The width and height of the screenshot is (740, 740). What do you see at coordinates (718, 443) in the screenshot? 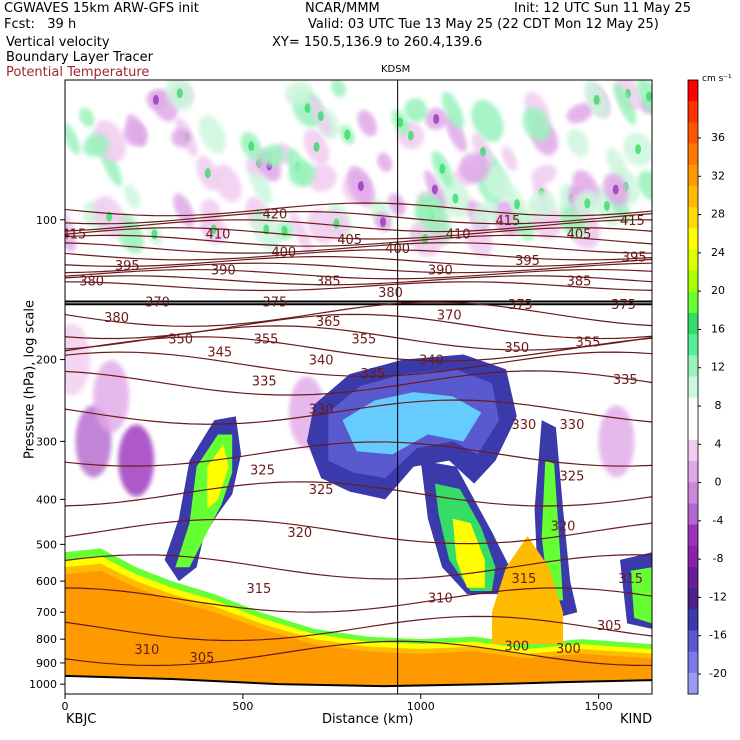
I see `colorbar-tick-label: 4` at bounding box center [718, 443].